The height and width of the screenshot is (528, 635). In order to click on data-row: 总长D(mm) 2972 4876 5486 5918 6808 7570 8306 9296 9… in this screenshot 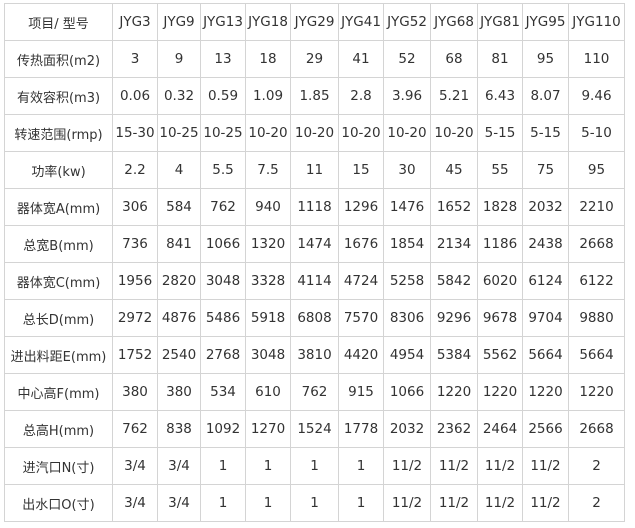, I will do `click(314, 318)`.